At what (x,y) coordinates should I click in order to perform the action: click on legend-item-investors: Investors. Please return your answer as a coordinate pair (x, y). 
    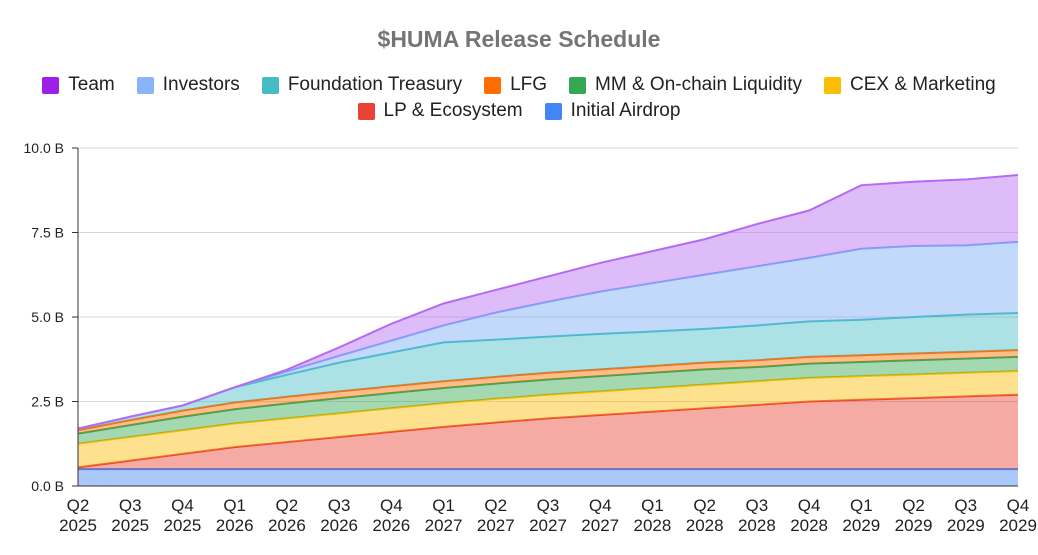
    Looking at the image, I should click on (188, 85).